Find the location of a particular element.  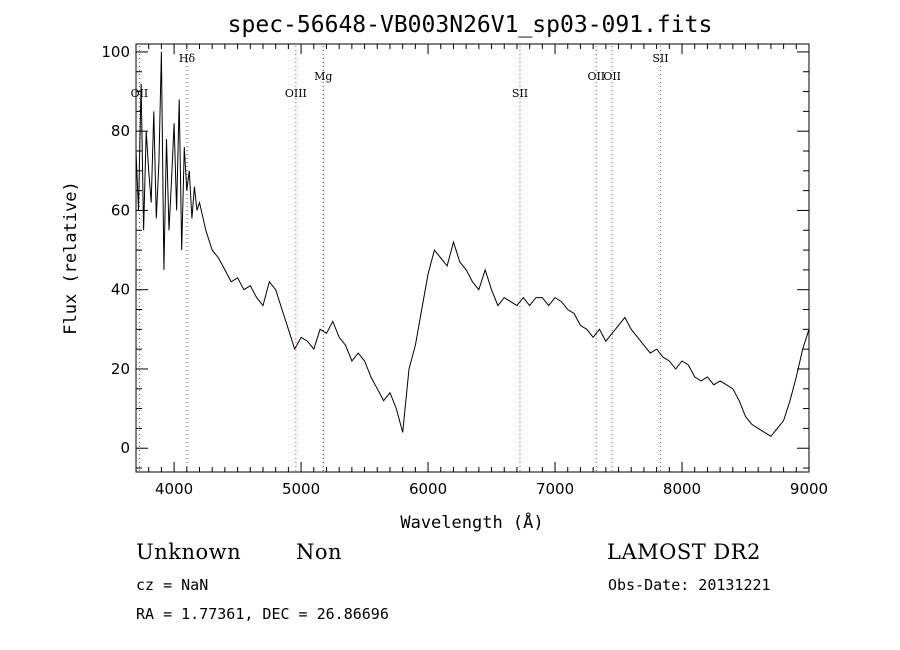

marker-label: OIII is located at coordinates (296, 93).